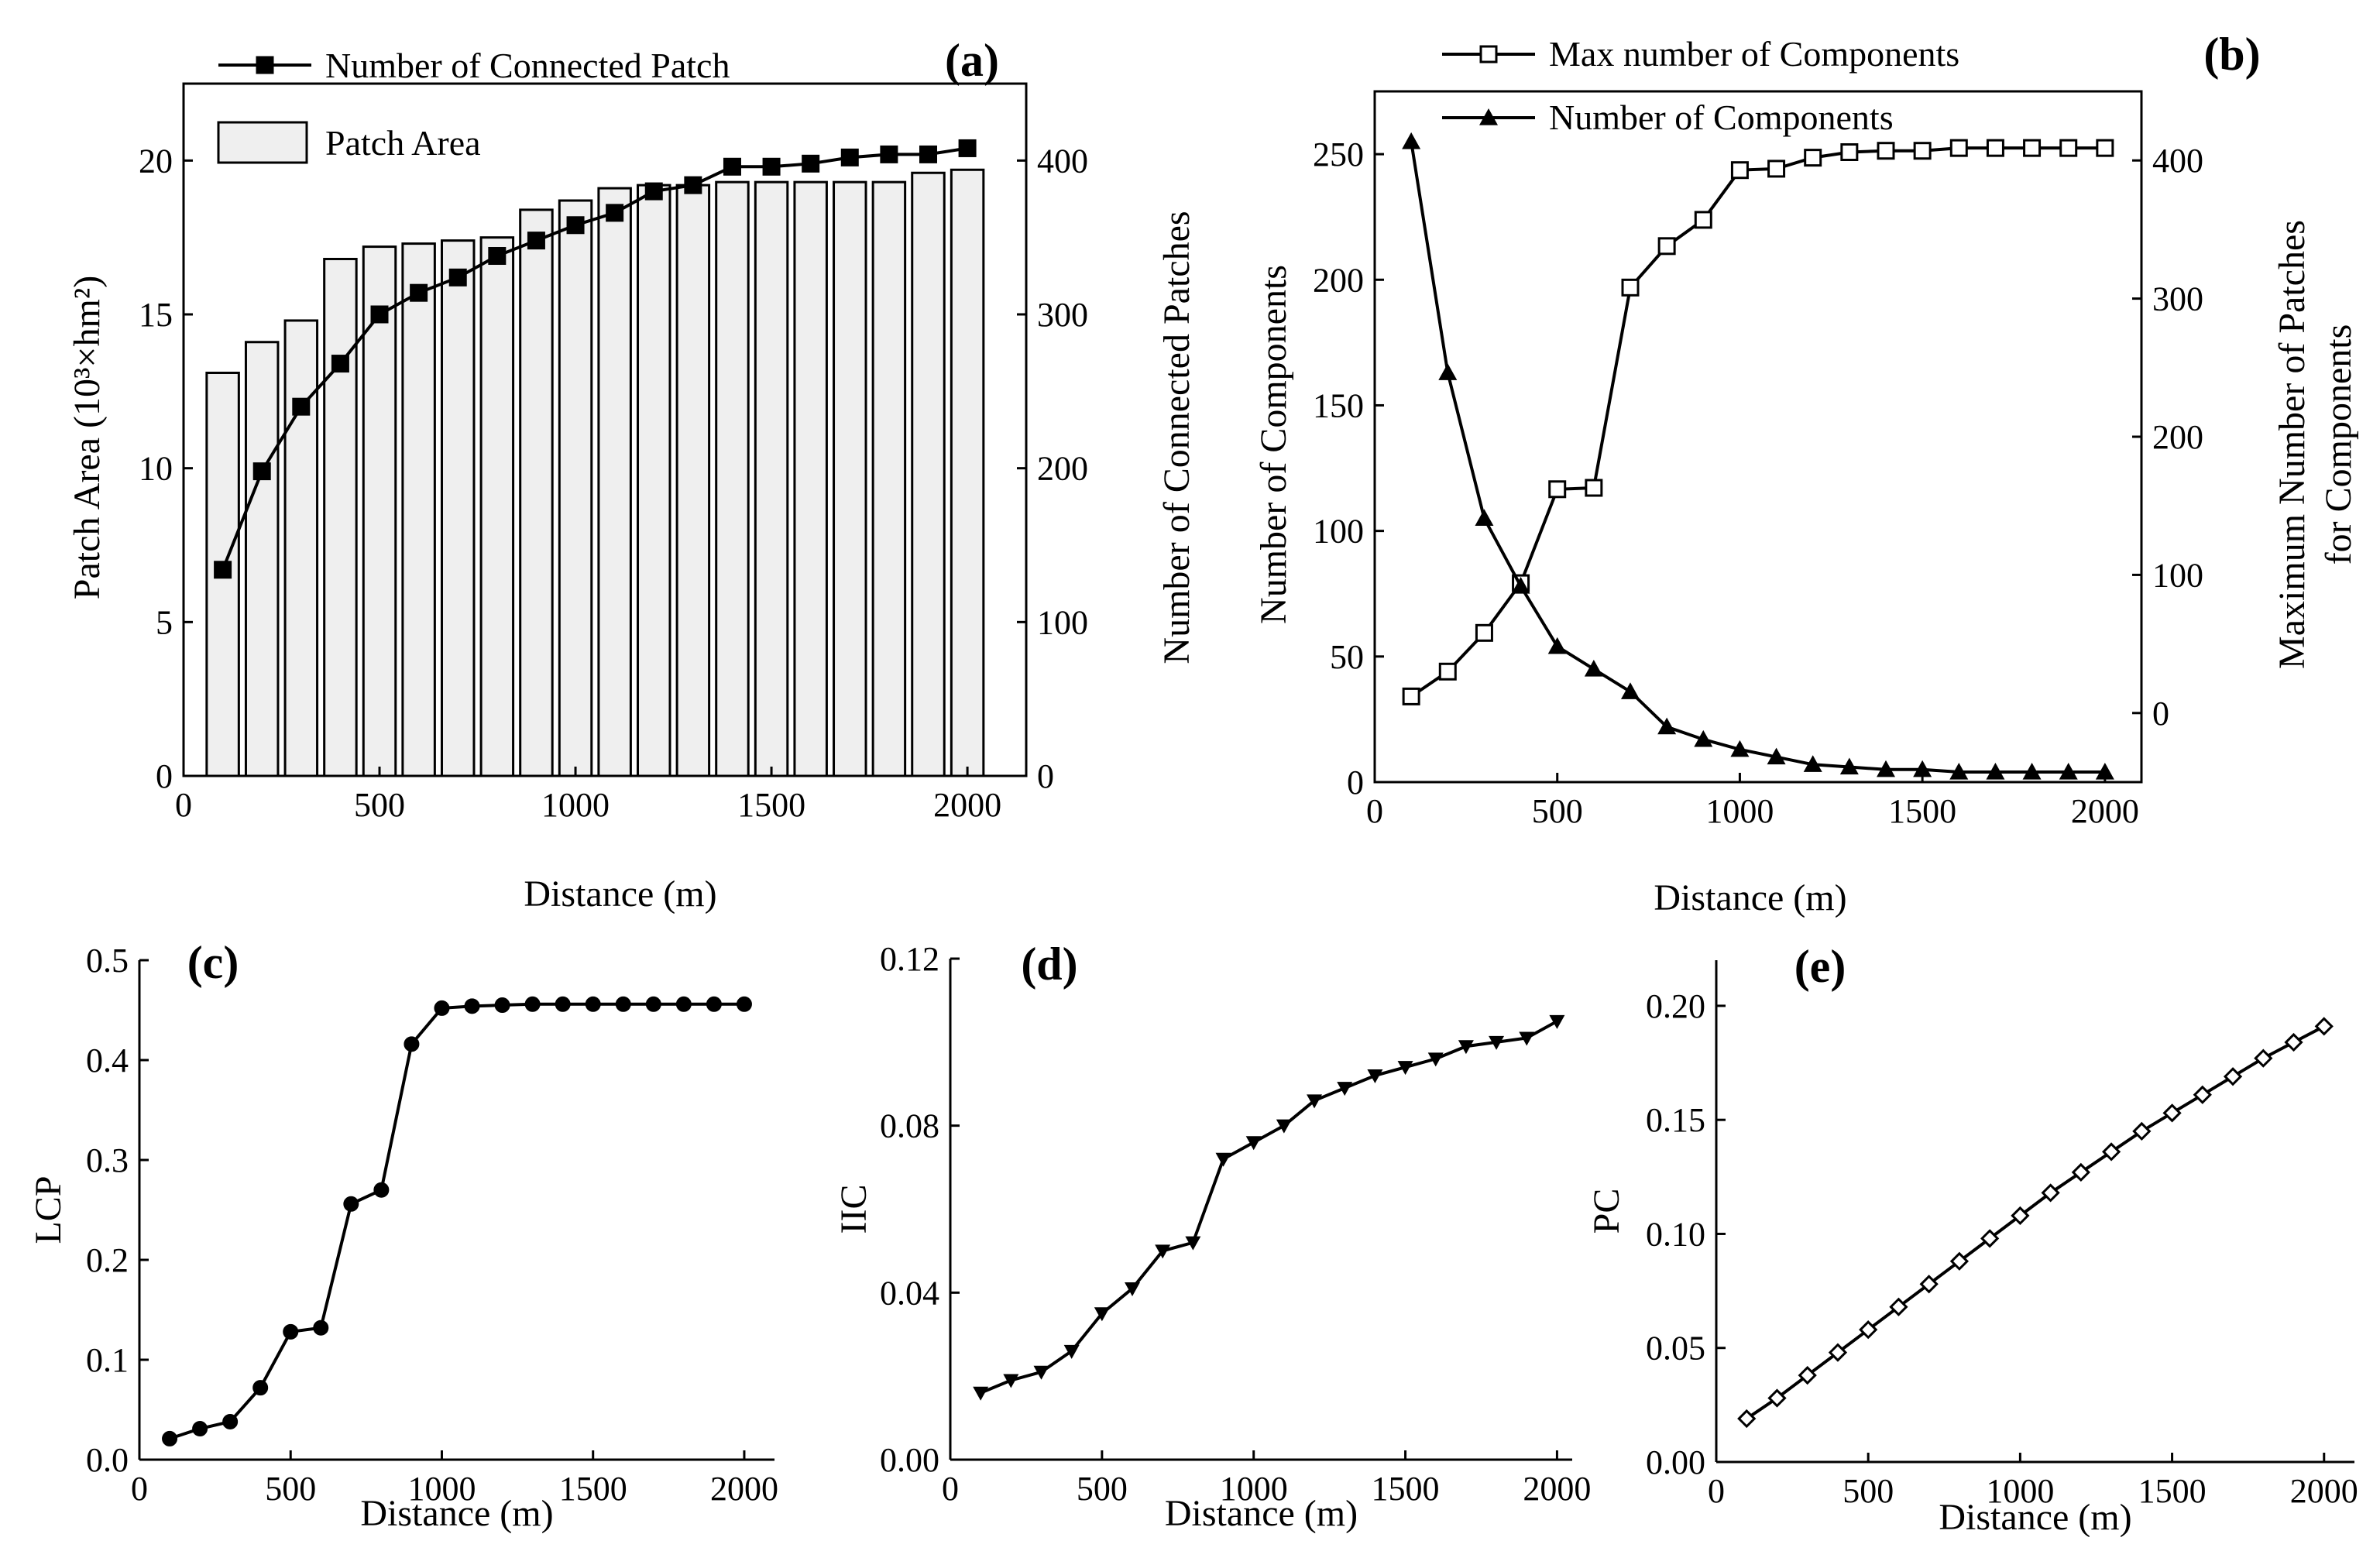  I want to click on x-axis-label: Distance (m), so click(1261, 1513).